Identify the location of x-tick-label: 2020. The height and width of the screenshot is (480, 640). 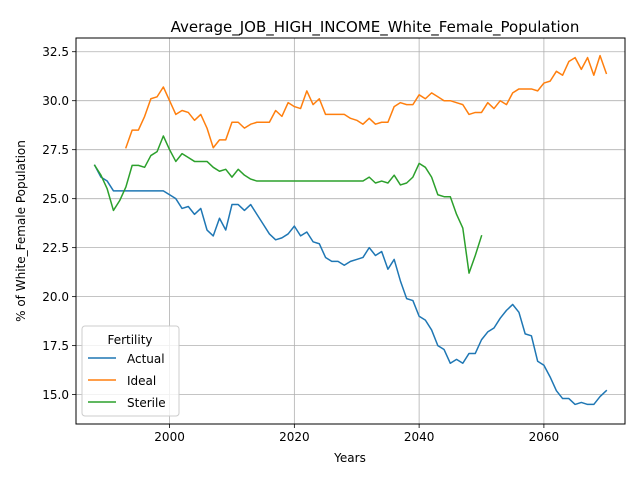
(294, 437).